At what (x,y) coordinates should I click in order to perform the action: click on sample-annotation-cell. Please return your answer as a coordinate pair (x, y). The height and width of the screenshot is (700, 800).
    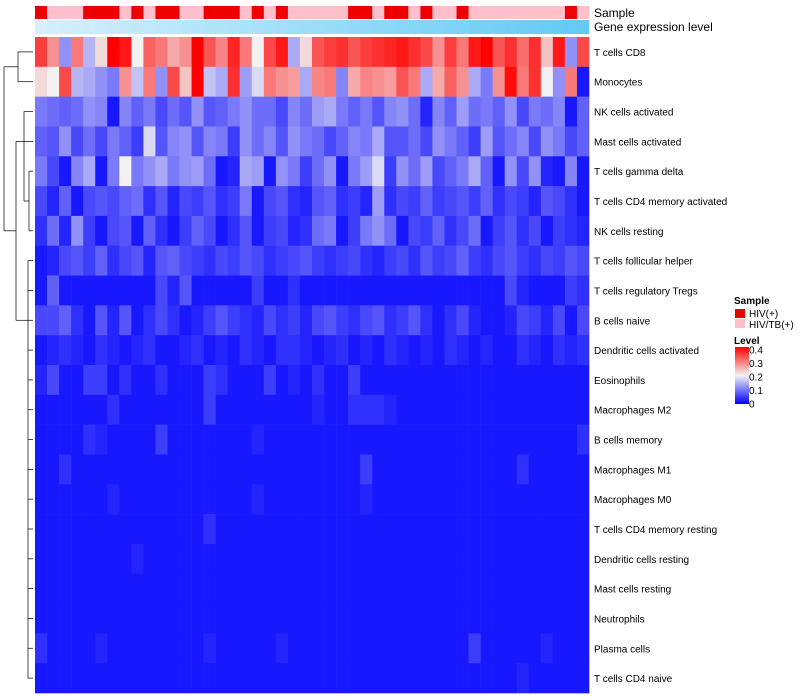
    Looking at the image, I should click on (53, 12).